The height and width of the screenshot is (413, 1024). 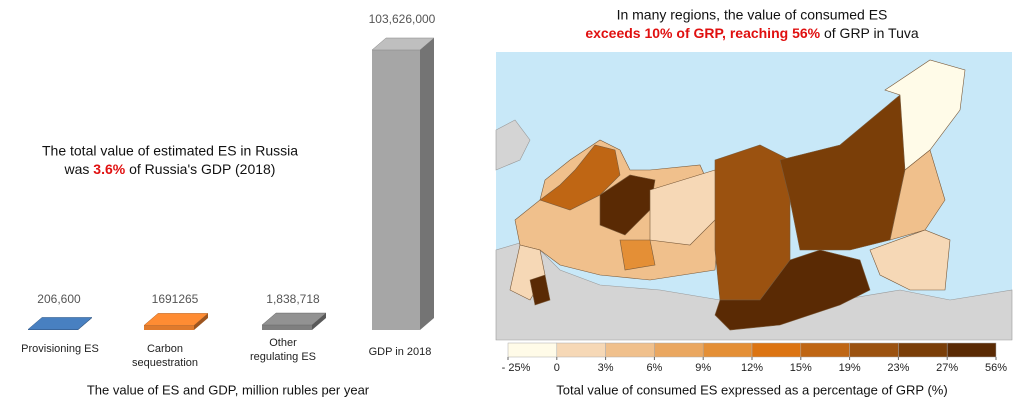 What do you see at coordinates (850, 368) in the screenshot?
I see `legend-tick-label: 19%` at bounding box center [850, 368].